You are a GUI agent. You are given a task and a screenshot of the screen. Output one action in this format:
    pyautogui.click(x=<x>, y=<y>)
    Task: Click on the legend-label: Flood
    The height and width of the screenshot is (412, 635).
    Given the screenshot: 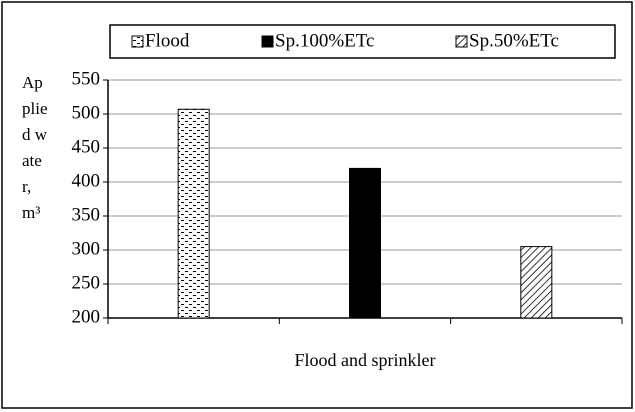 What is the action you would take?
    pyautogui.click(x=167, y=40)
    